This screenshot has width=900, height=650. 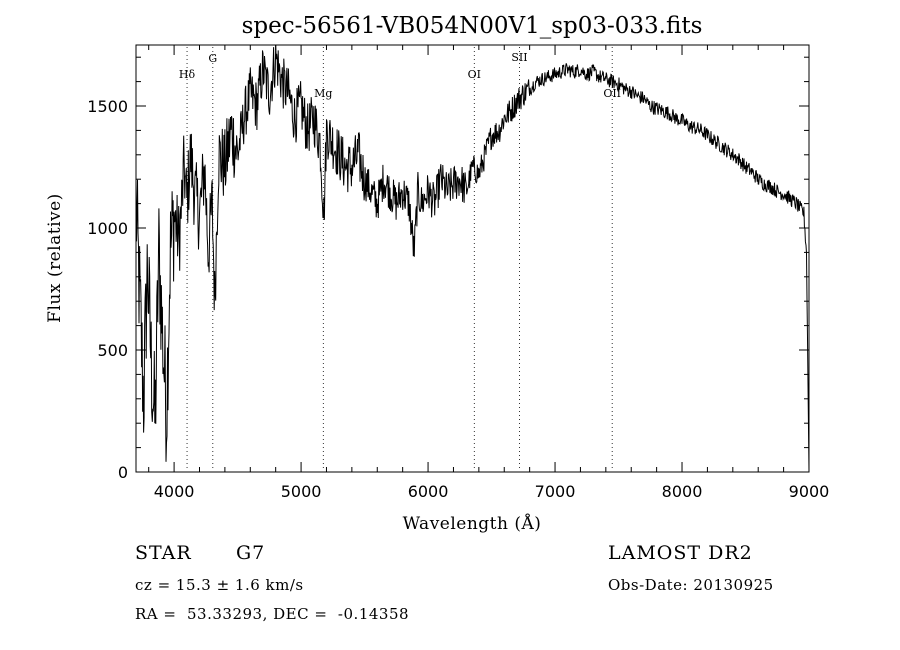 I want to click on x-tick-label: 9000, so click(x=809, y=491).